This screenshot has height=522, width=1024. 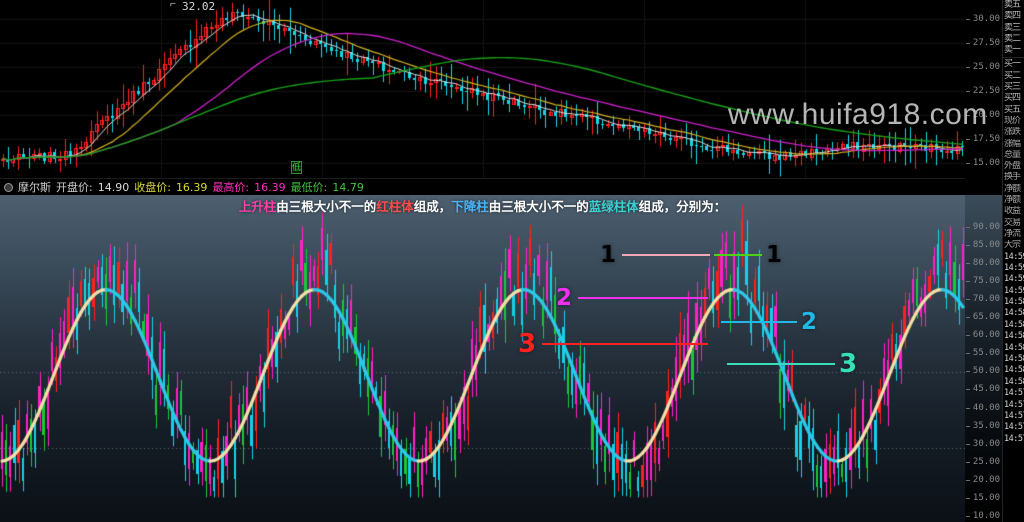 I want to click on order-book-row: 买五, so click(x=1012, y=109).